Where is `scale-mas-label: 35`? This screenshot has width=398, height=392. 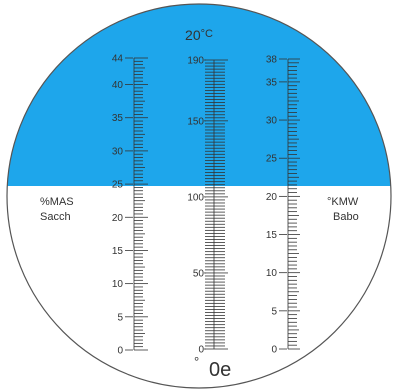 scale-mas-label: 35 is located at coordinates (118, 118).